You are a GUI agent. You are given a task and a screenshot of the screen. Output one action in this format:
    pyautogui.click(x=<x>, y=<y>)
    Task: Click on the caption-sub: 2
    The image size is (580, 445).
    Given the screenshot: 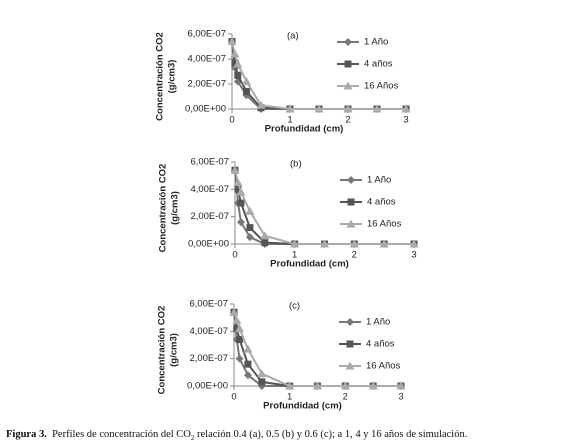 What is the action you would take?
    pyautogui.click(x=192, y=438)
    